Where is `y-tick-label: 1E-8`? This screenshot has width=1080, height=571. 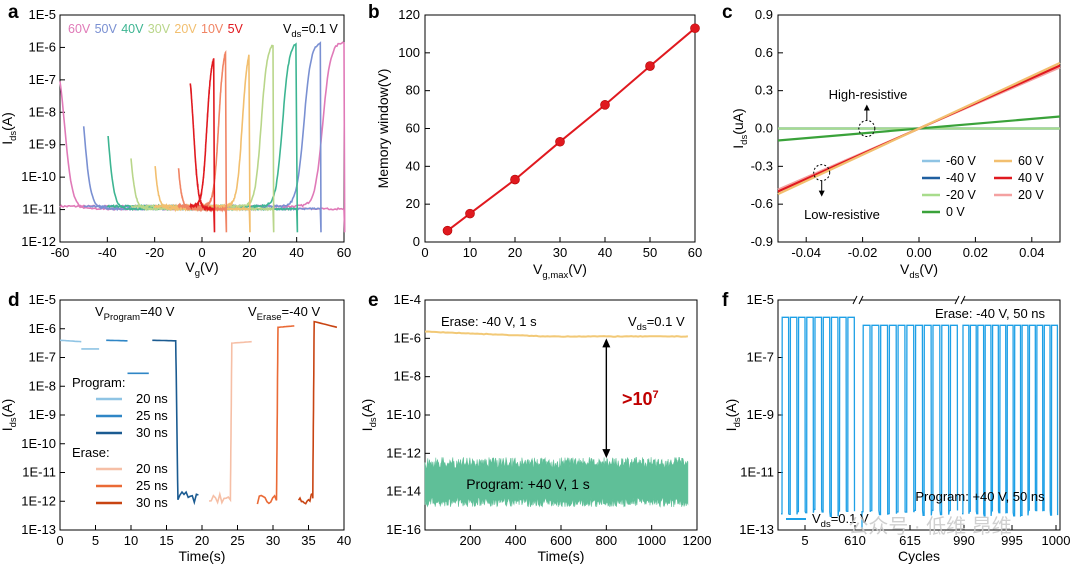
y-tick-label: 1E-8 is located at coordinates (42, 111).